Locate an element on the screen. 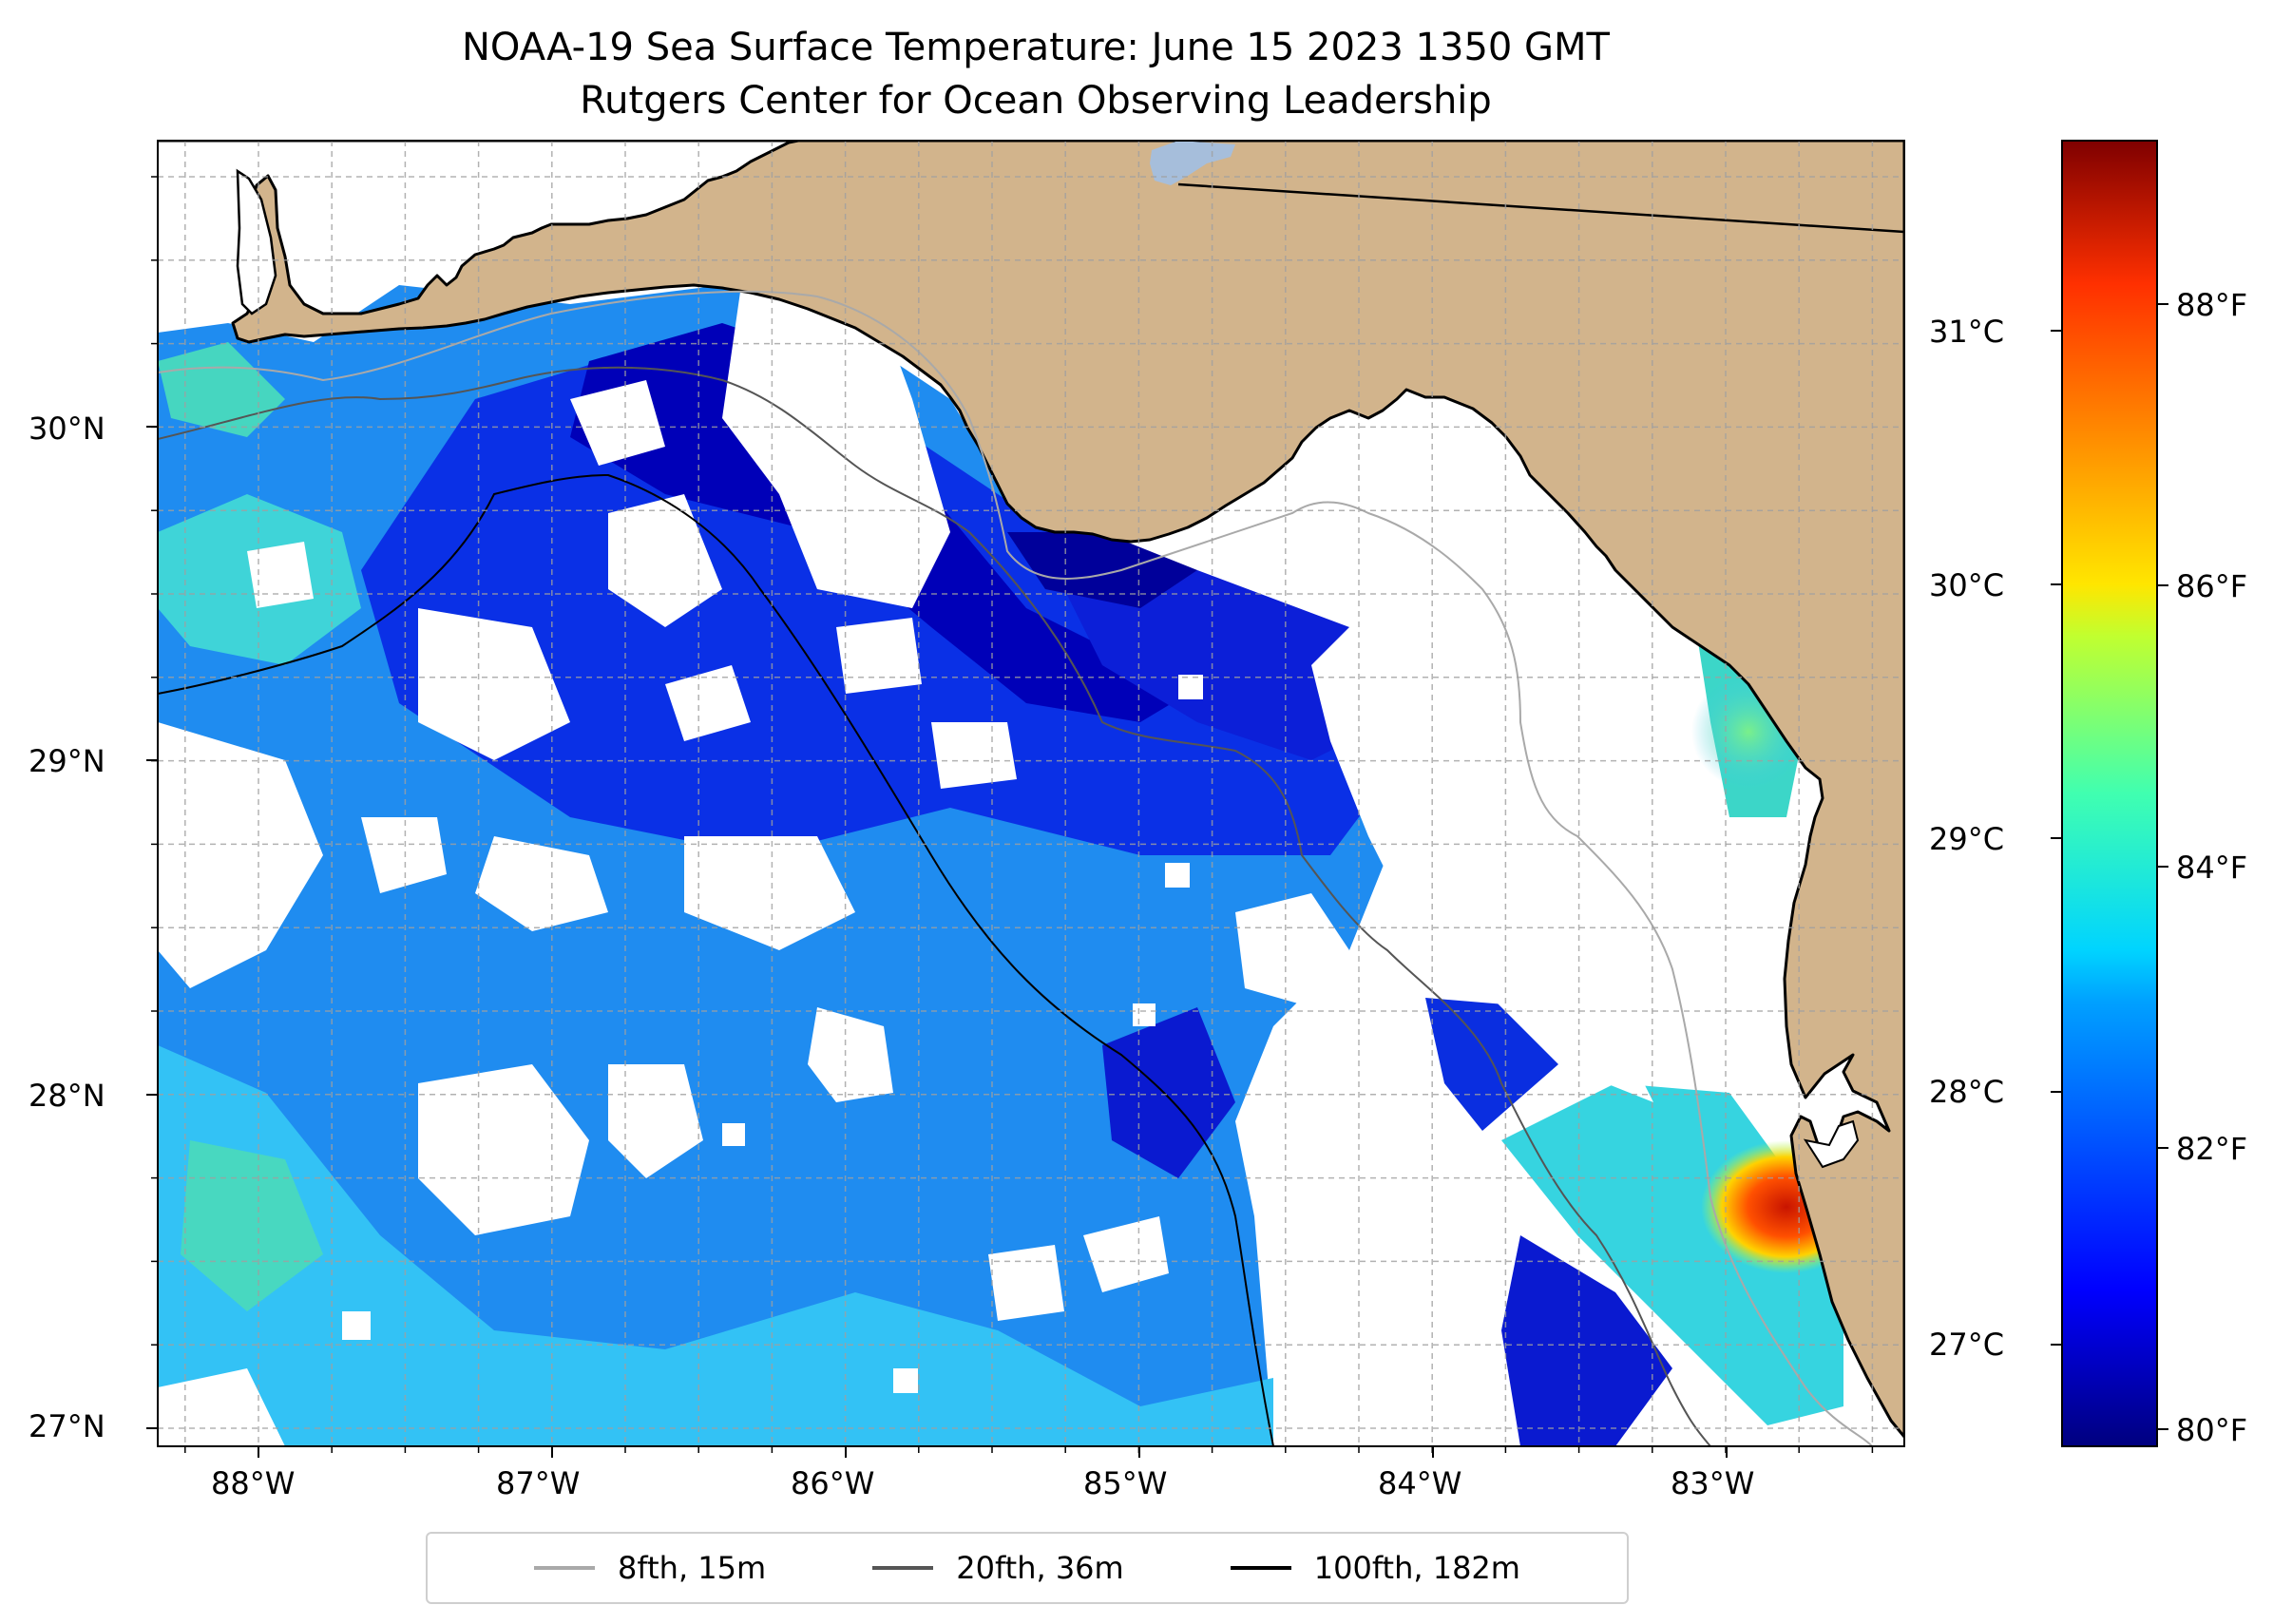 This screenshot has width=2292, height=1624. y-tick-29n: 29°N is located at coordinates (67, 761).